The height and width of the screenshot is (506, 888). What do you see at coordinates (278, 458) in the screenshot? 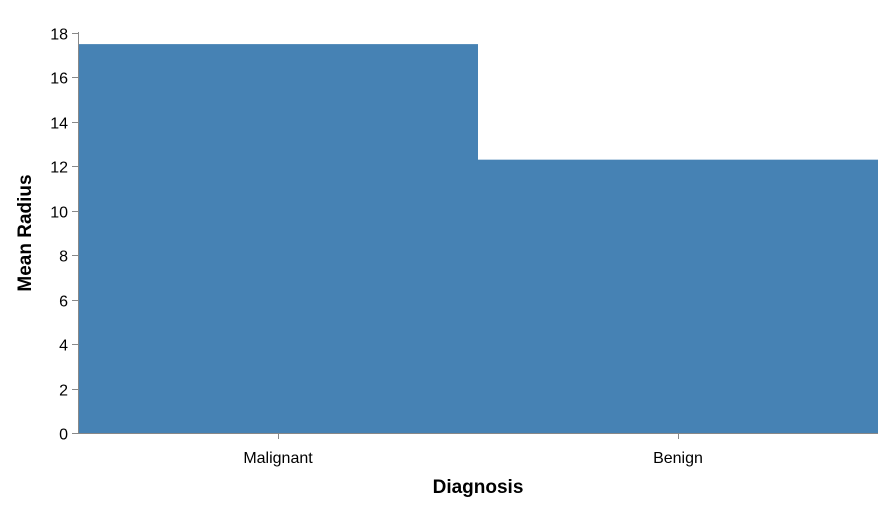
I see `x-tick-label-malignant: Malignant` at bounding box center [278, 458].